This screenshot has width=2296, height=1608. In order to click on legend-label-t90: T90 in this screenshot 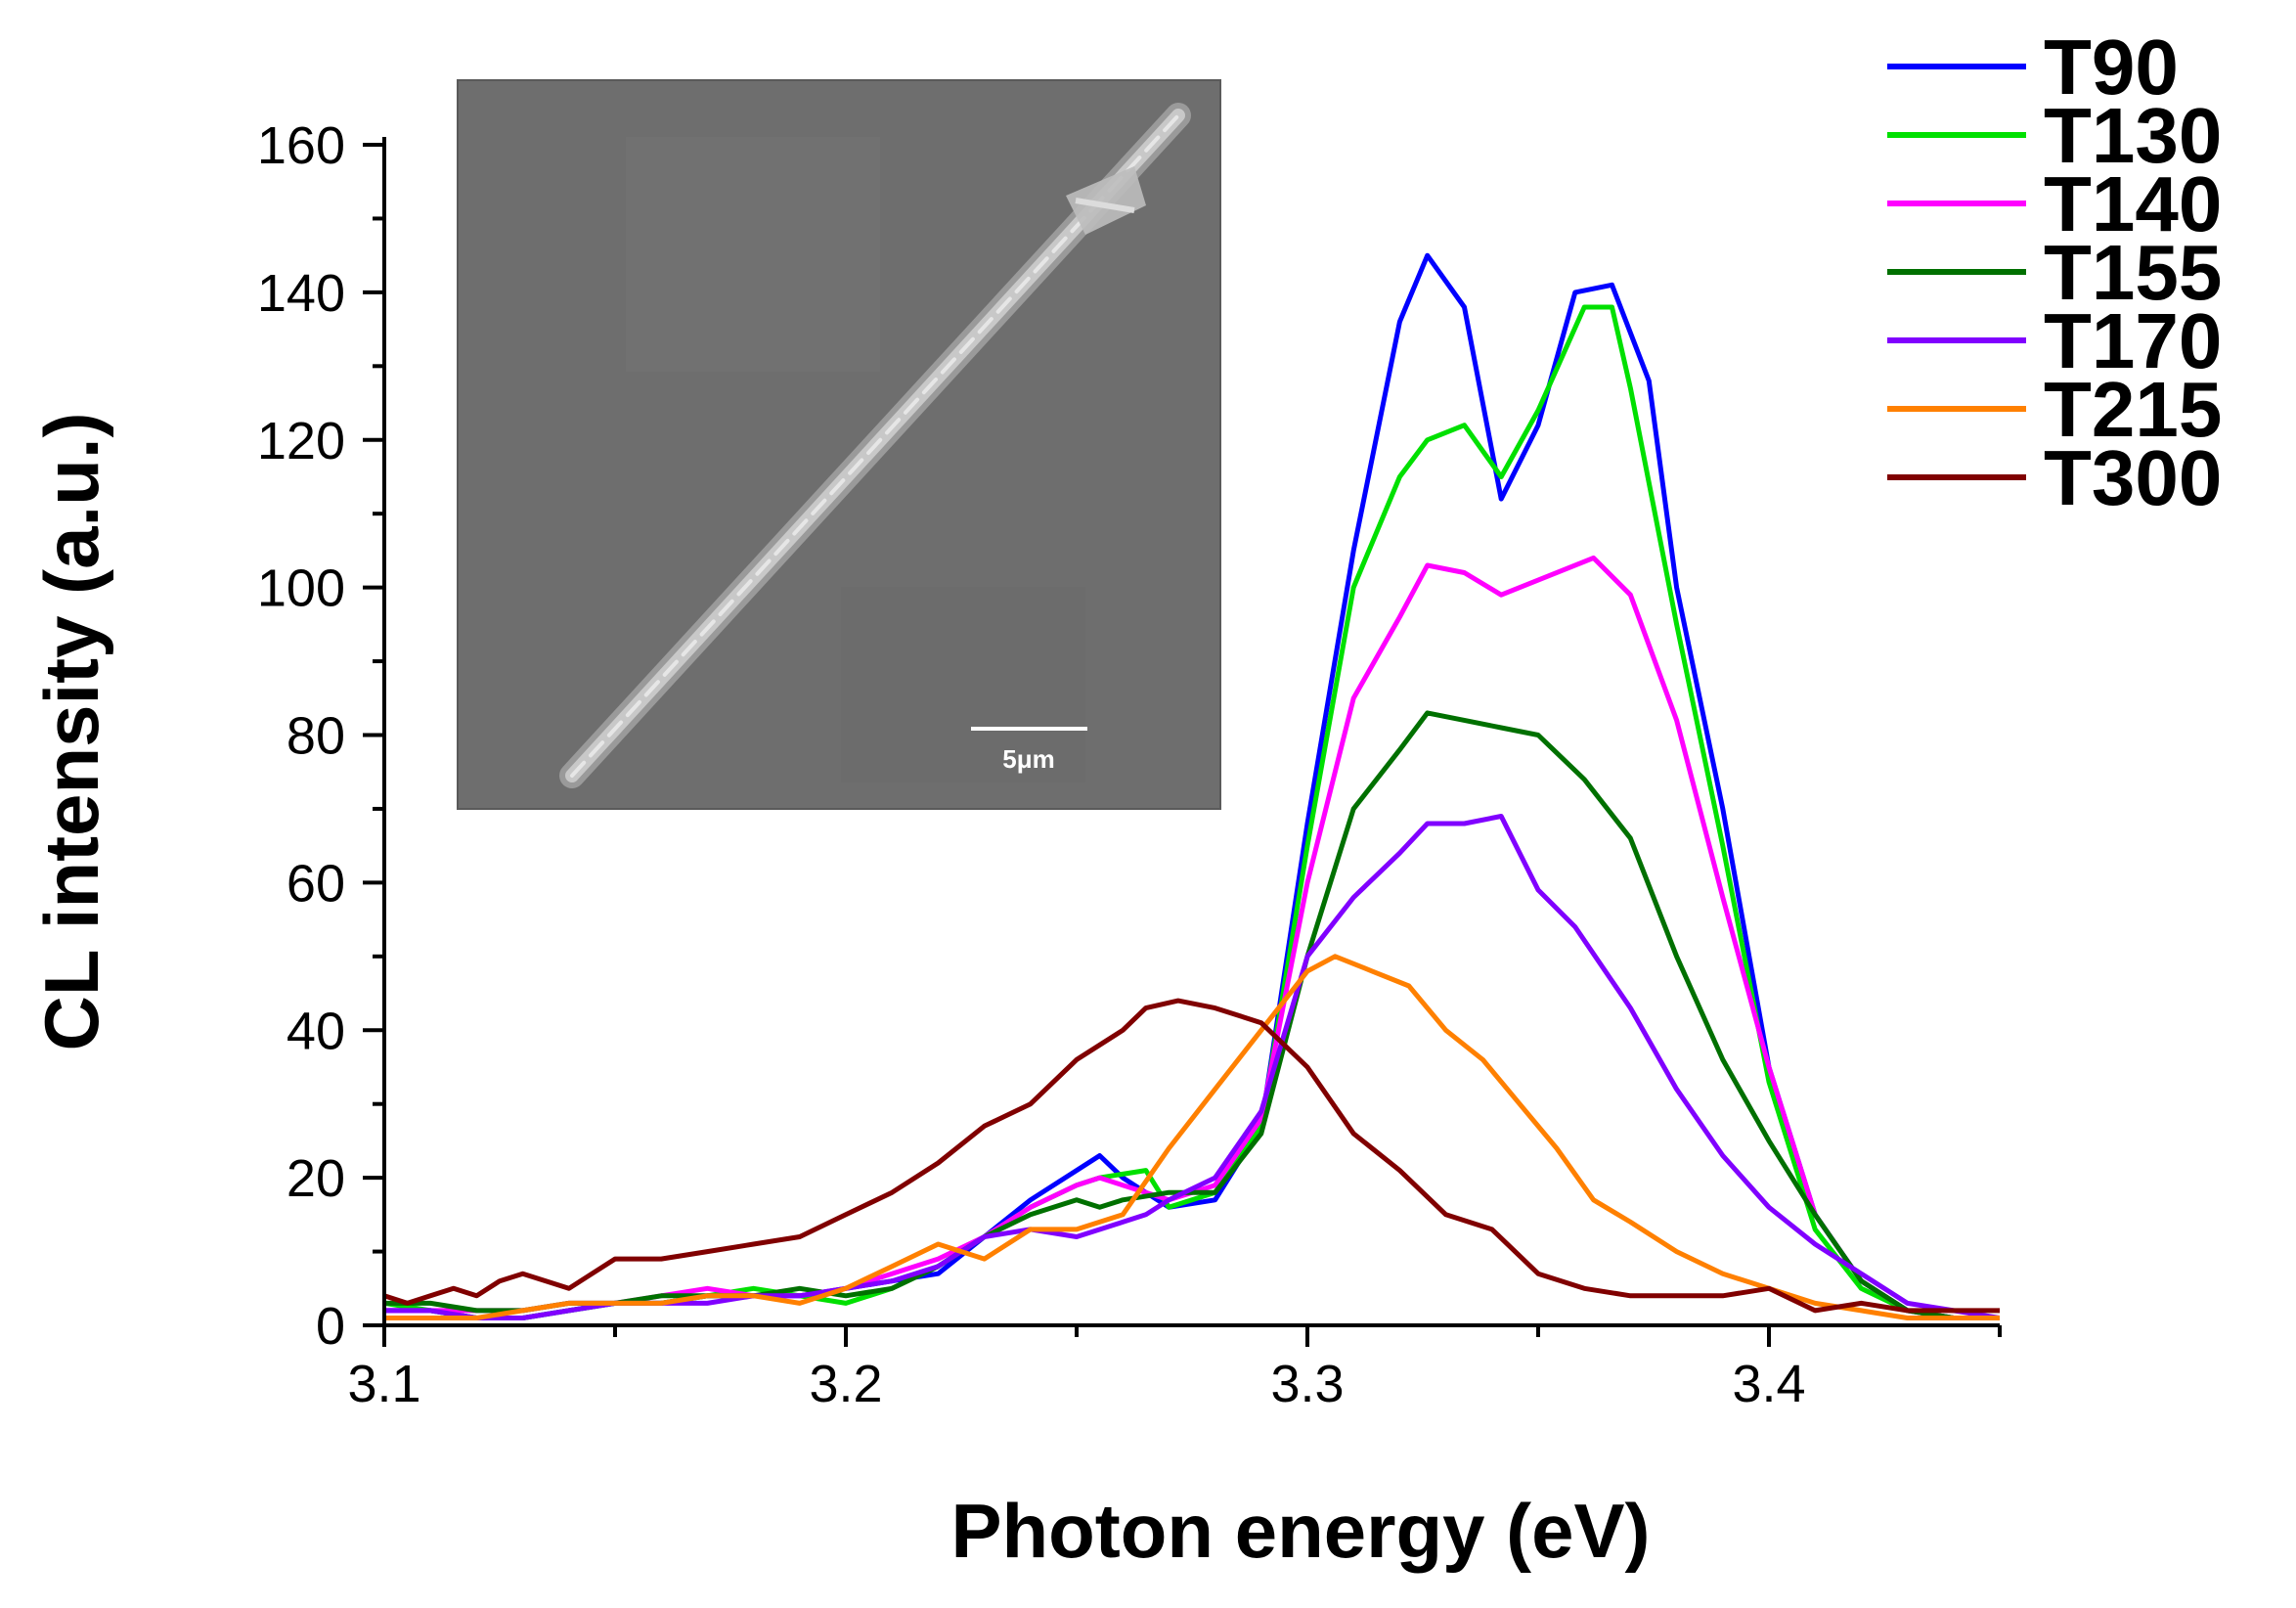, I will do `click(2111, 67)`.